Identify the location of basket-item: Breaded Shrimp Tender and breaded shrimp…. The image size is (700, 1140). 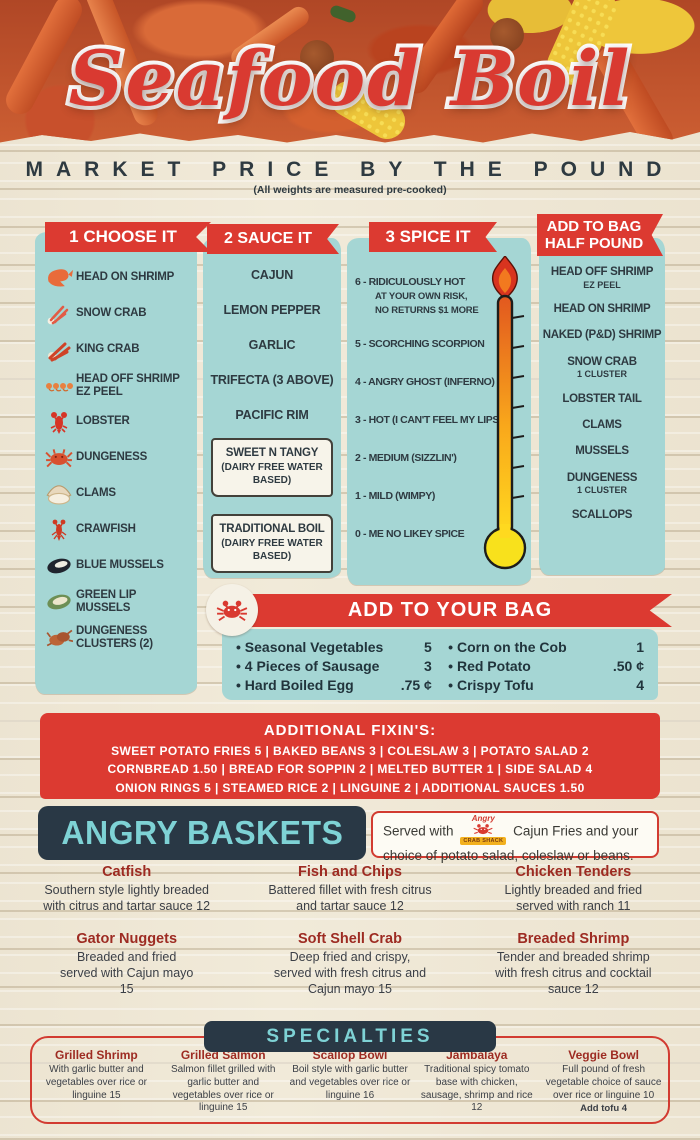
(573, 963).